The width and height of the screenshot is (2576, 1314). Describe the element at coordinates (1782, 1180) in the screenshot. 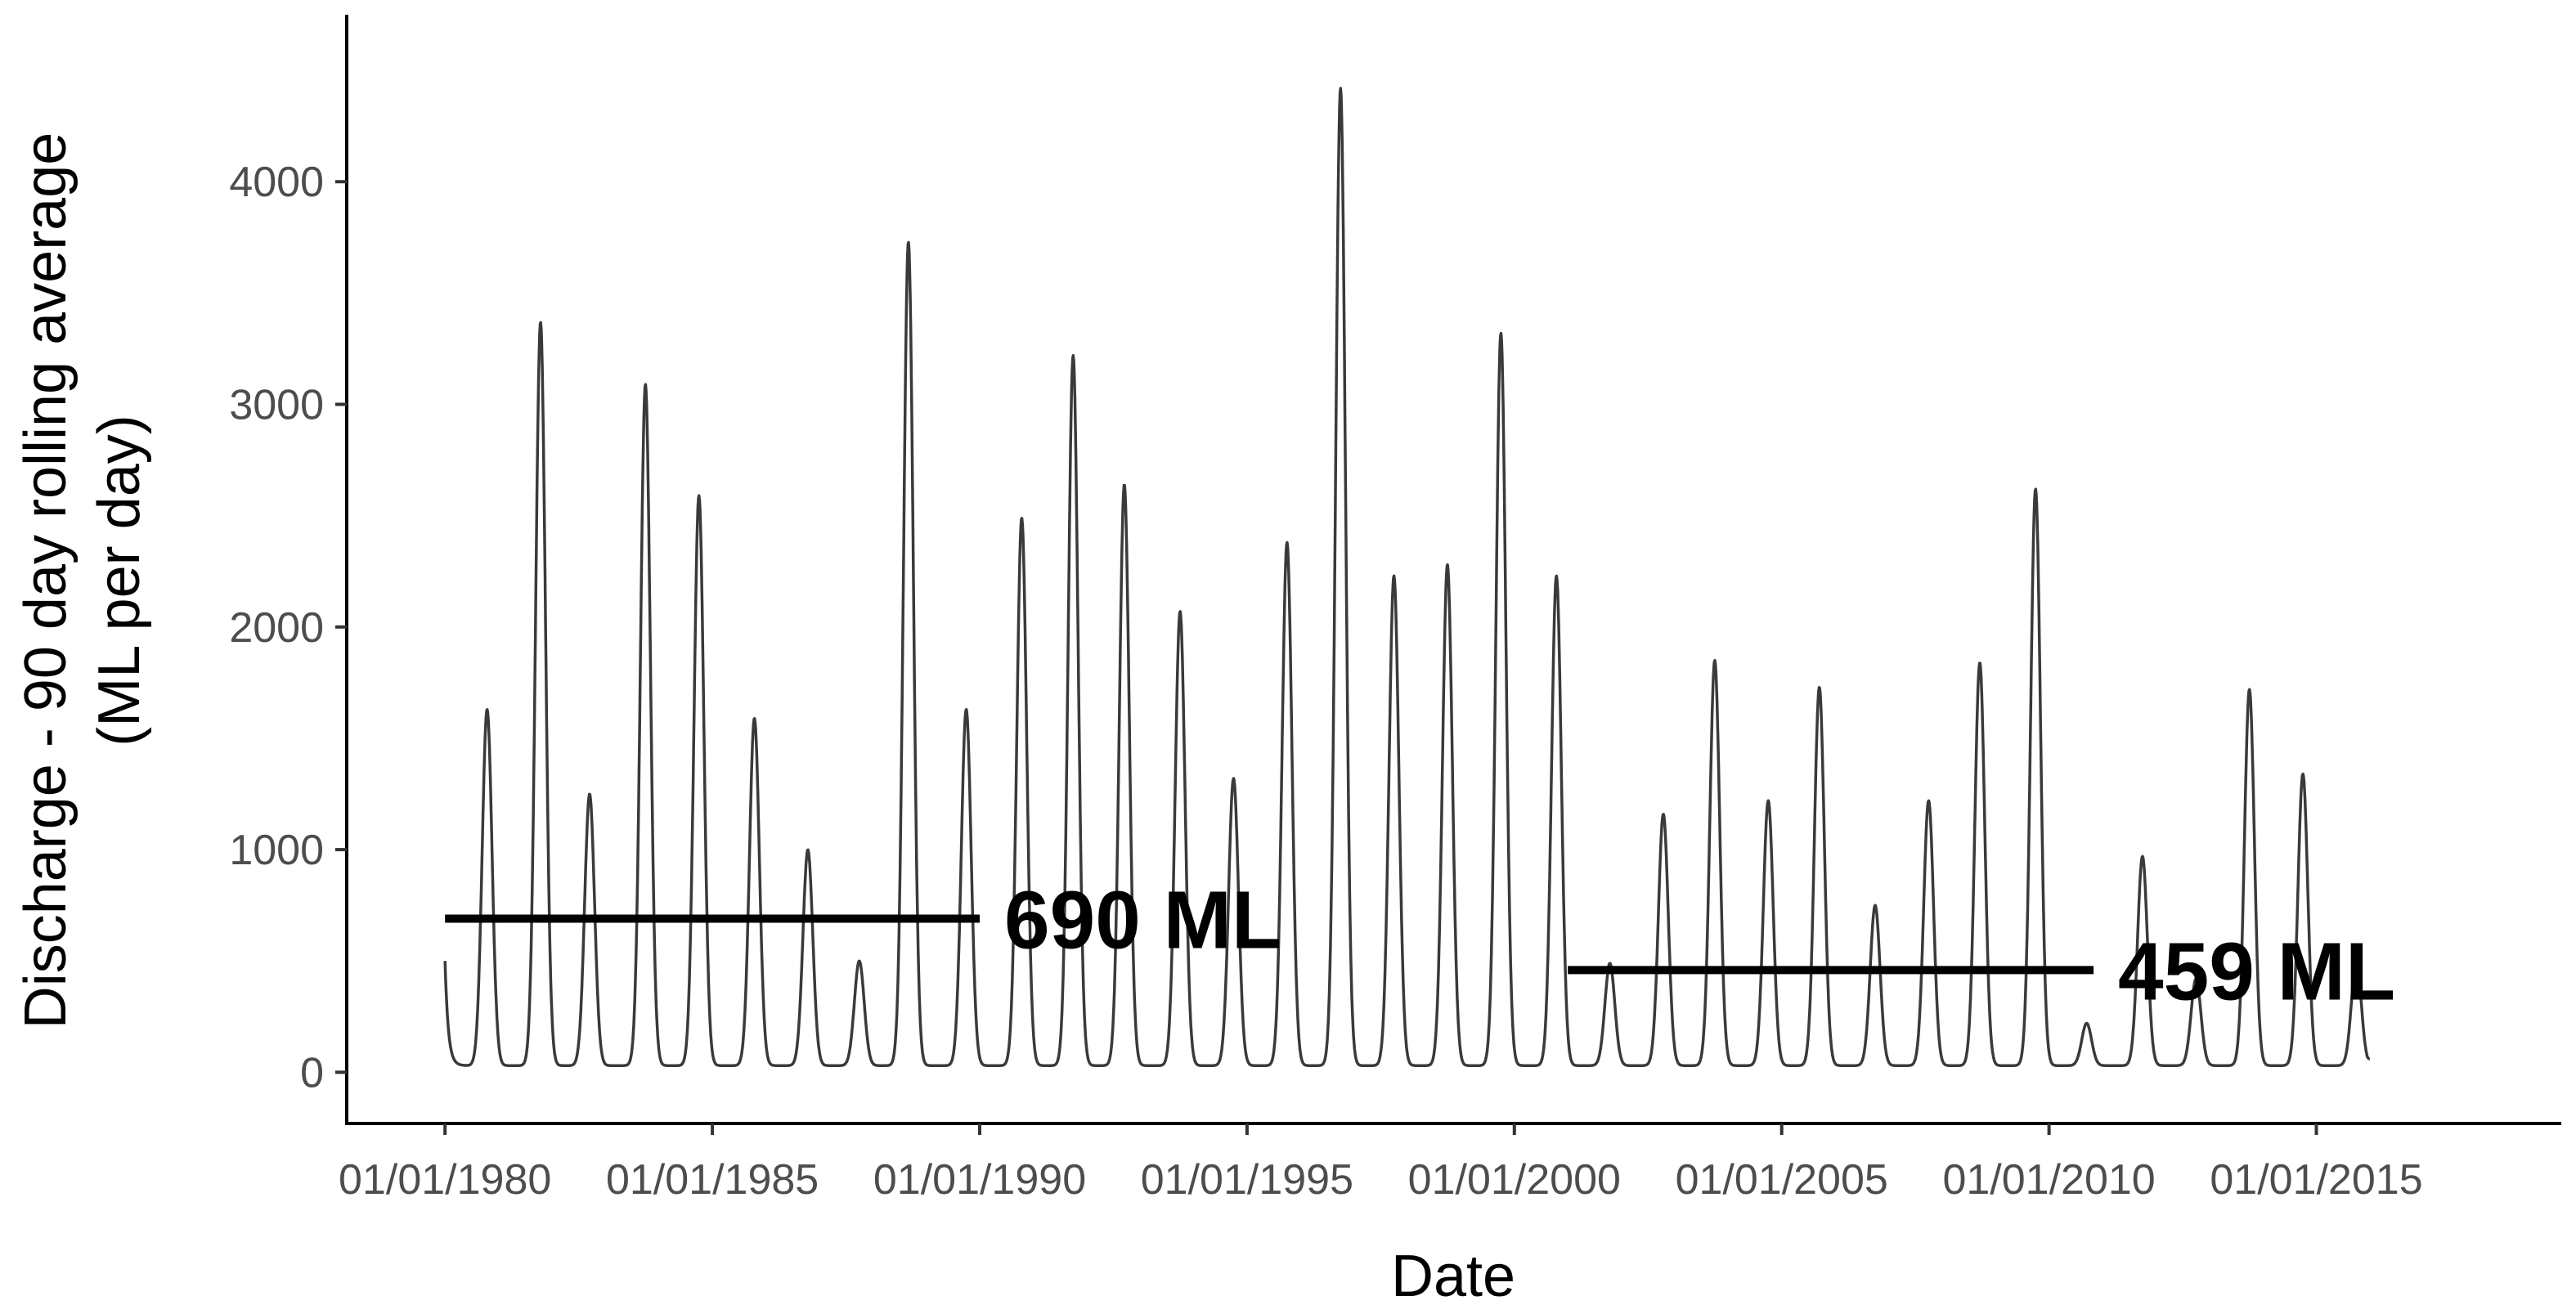

I see `x-tick-label: 01/01/2005` at that location.